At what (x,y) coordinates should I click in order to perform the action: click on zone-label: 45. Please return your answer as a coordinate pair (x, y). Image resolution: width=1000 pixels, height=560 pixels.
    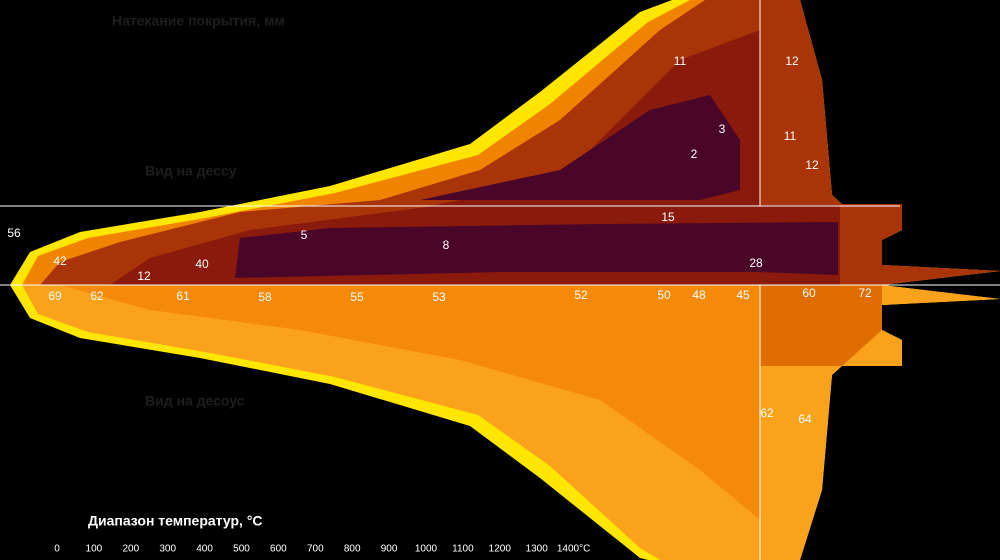
    Looking at the image, I should click on (743, 295).